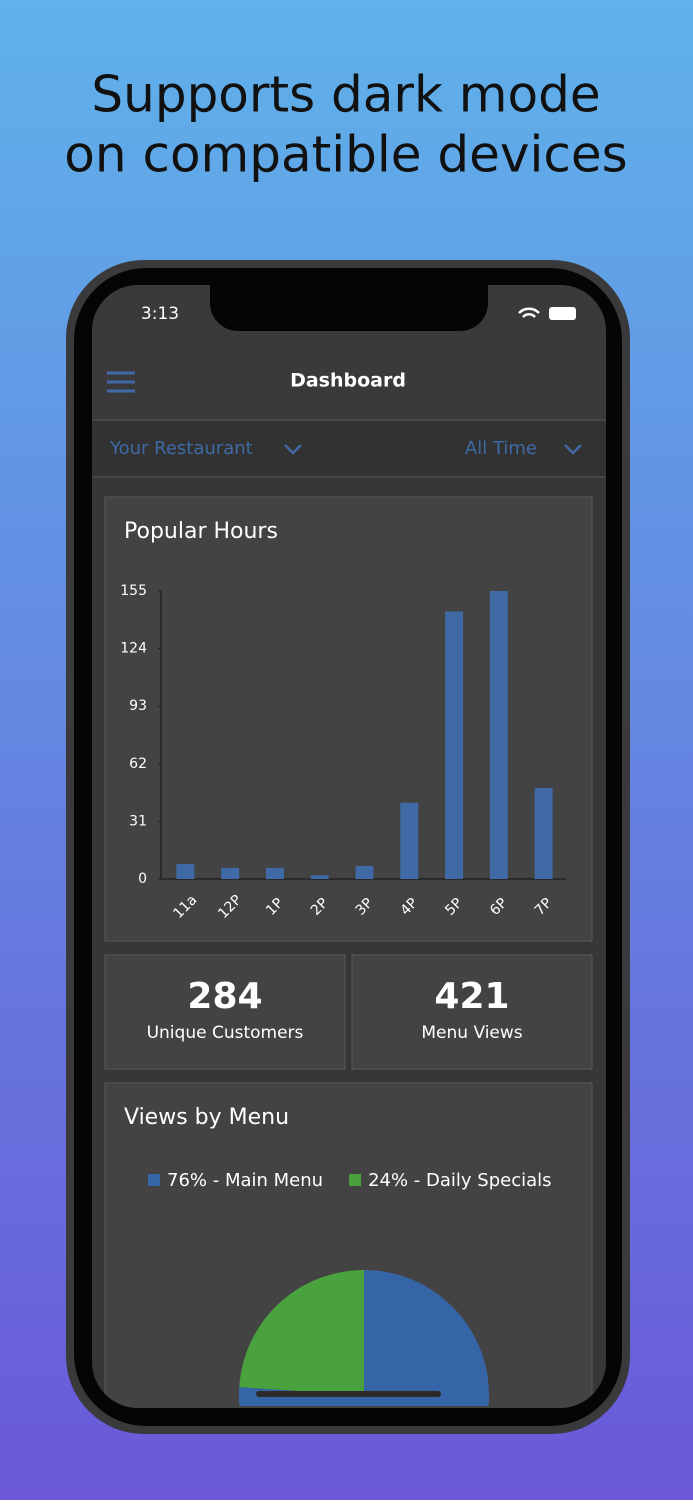 The width and height of the screenshot is (693, 1504). What do you see at coordinates (345, 95) in the screenshot?
I see `headline: Supports dark mode` at bounding box center [345, 95].